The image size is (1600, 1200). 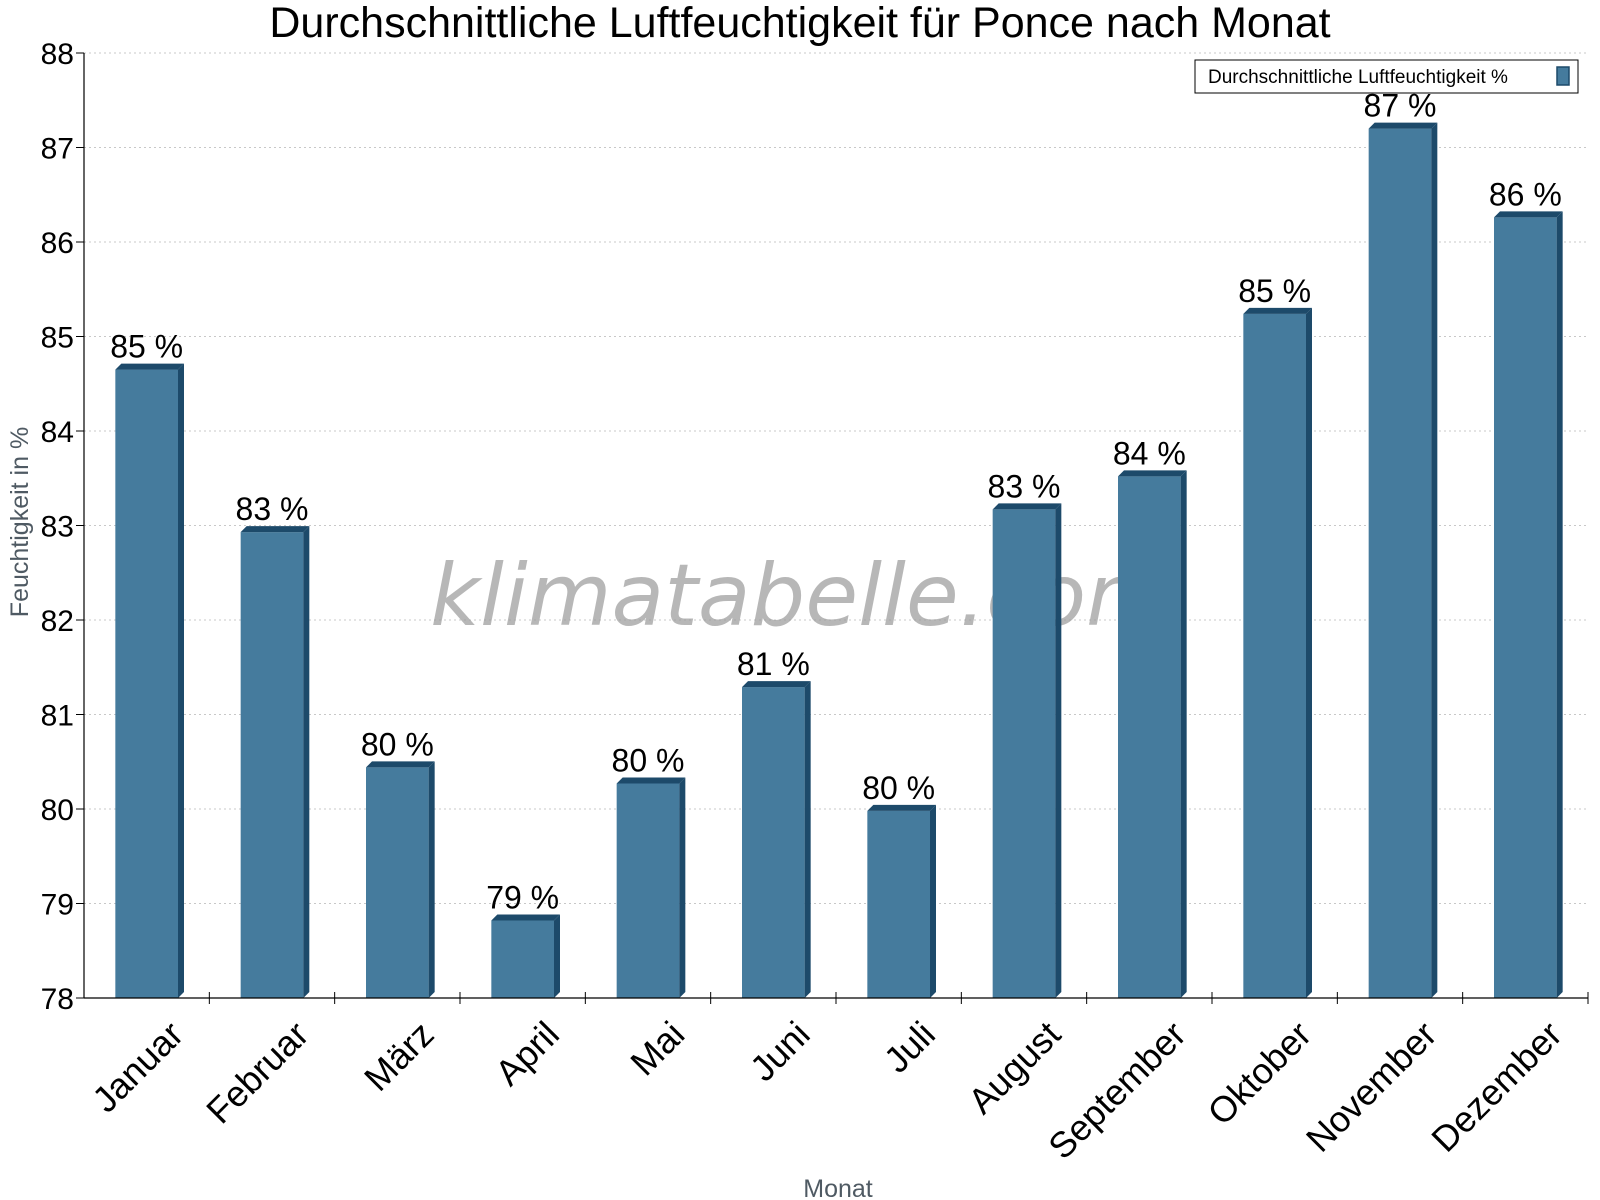 What do you see at coordinates (838, 1187) in the screenshot?
I see `x-axis-label: Monat` at bounding box center [838, 1187].